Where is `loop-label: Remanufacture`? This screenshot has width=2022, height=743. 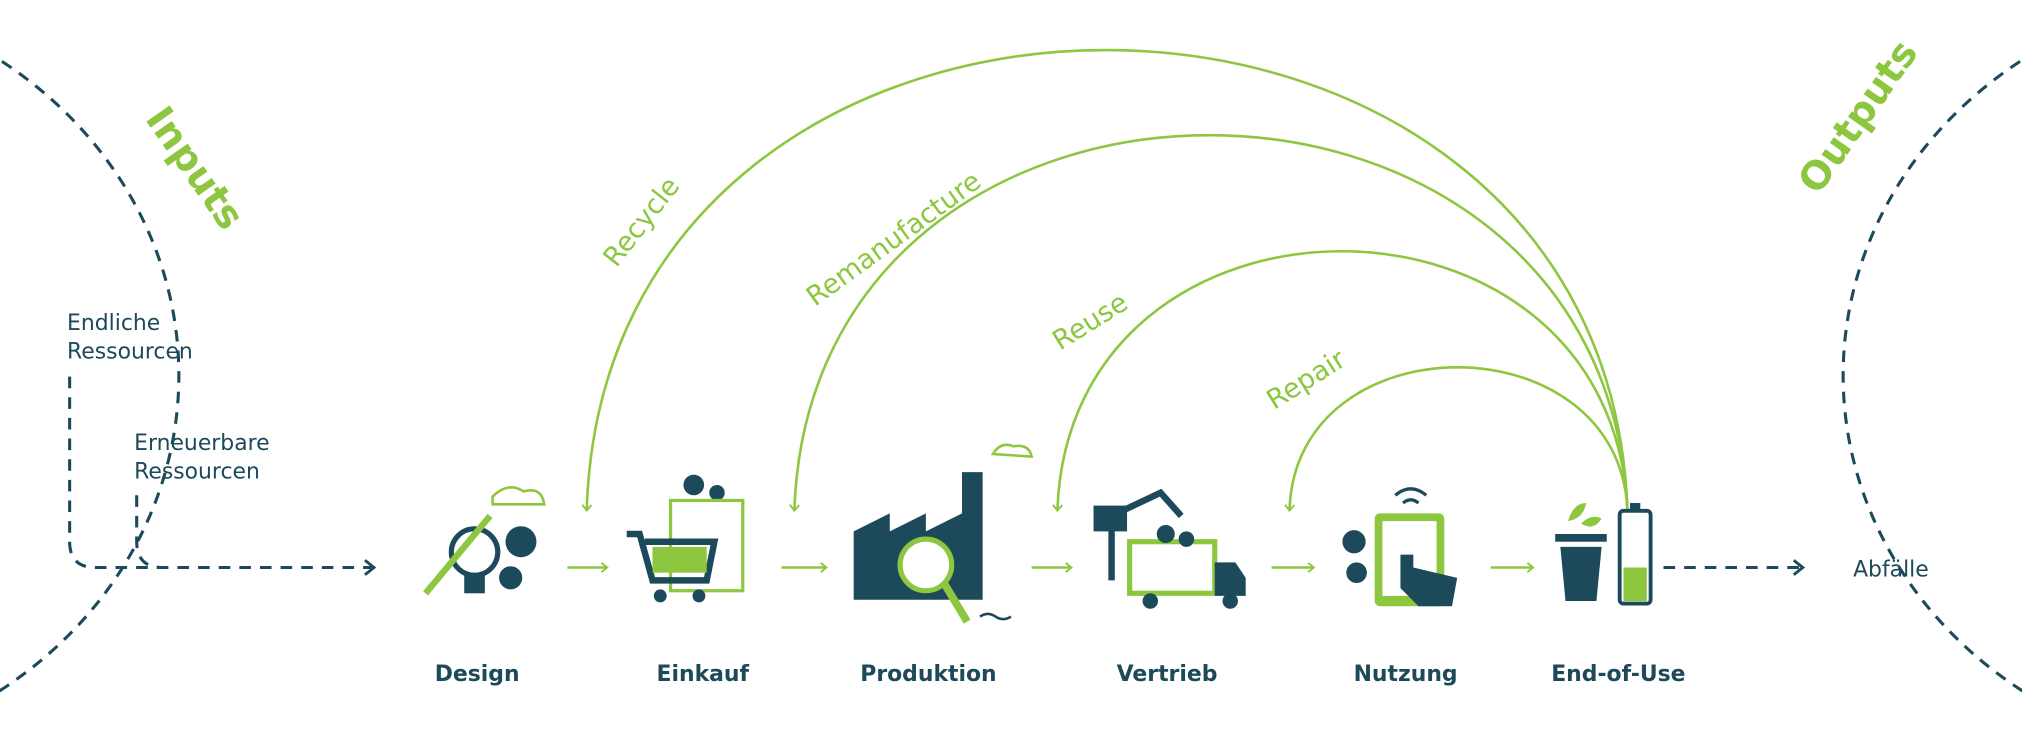
loop-label: Remanufacture is located at coordinates (894, 239).